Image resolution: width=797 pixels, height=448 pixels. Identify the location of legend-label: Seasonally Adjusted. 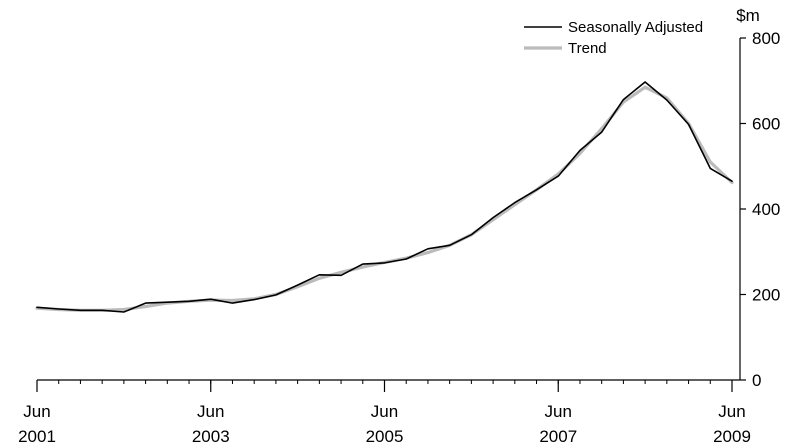
(635, 27).